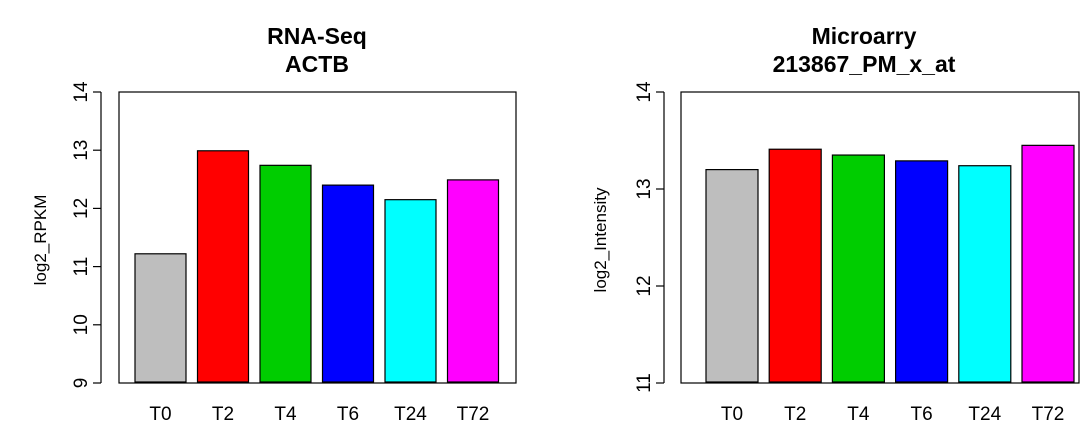 The height and width of the screenshot is (441, 1080). What do you see at coordinates (600, 239) in the screenshot?
I see `y-axis-label: log2_Intensity` at bounding box center [600, 239].